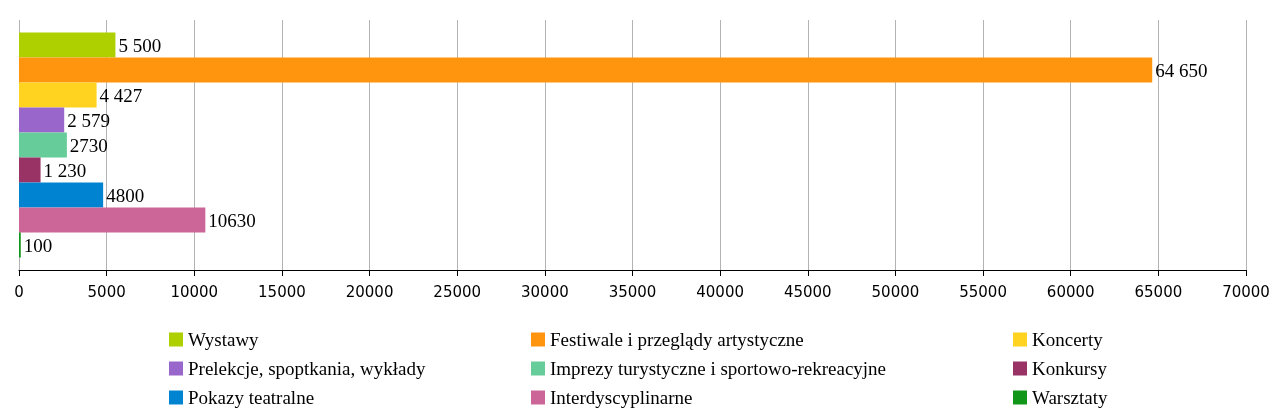  I want to click on data-label: 4800, so click(125, 195).